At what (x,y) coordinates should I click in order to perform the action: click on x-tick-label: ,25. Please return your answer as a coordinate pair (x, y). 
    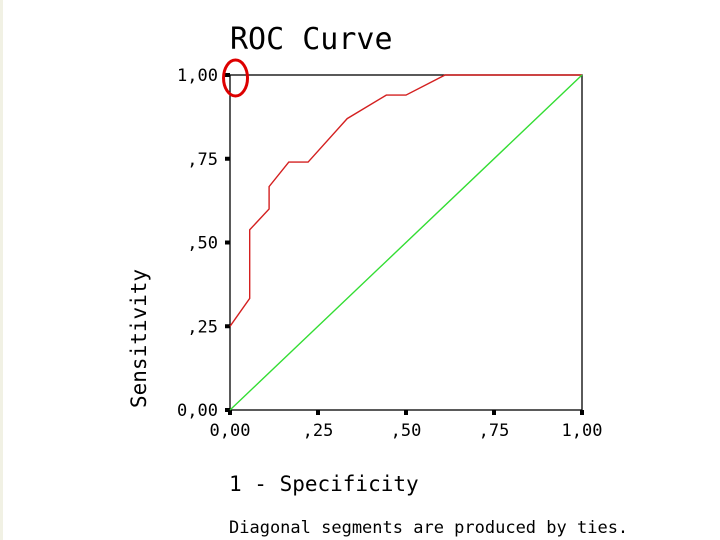
    Looking at the image, I should click on (318, 431).